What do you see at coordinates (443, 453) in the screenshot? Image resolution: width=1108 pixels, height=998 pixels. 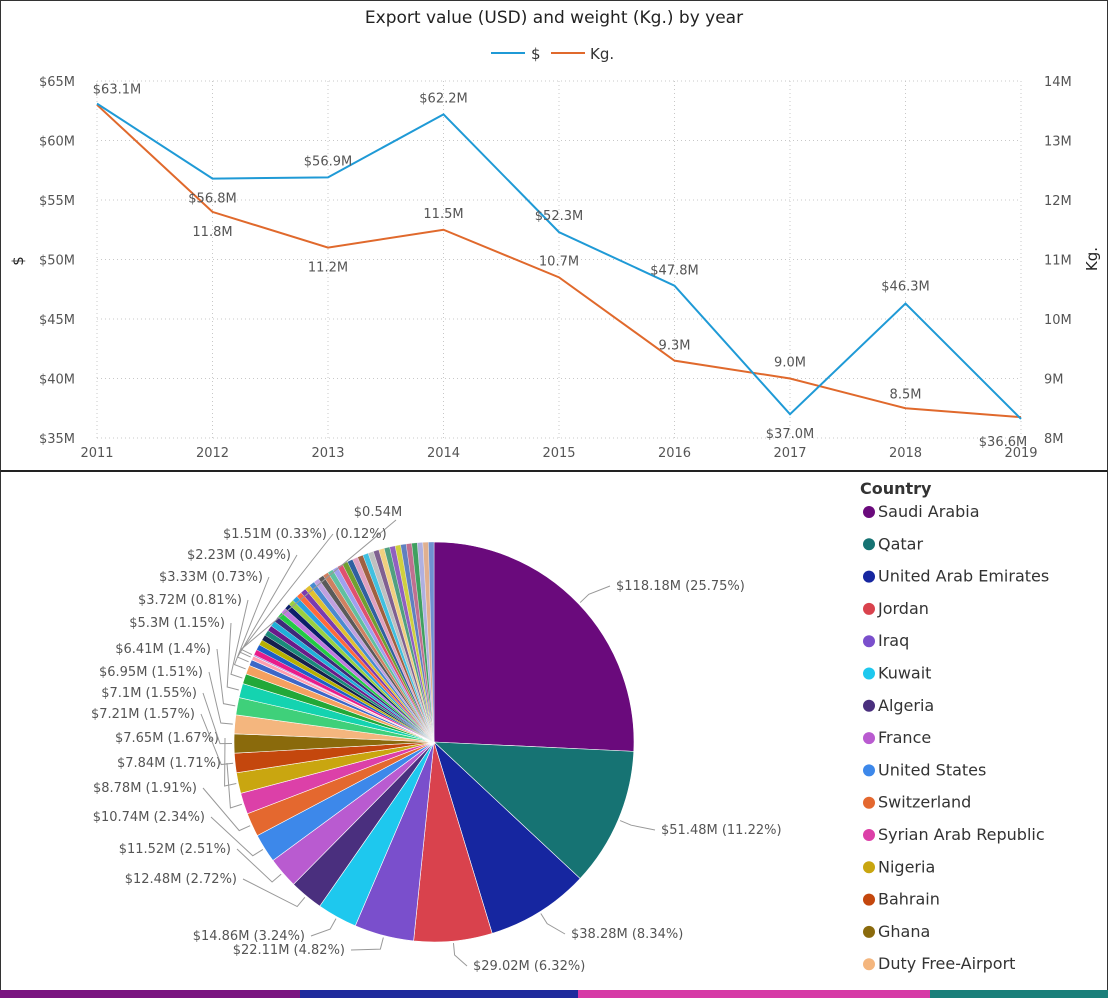 I see `x-tick-label: 2014` at bounding box center [443, 453].